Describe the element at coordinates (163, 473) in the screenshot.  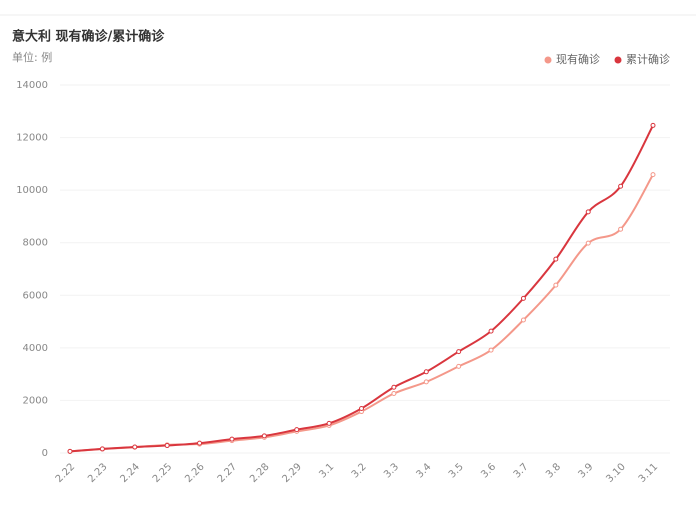
I see `x-tick-label: 2.25` at that location.